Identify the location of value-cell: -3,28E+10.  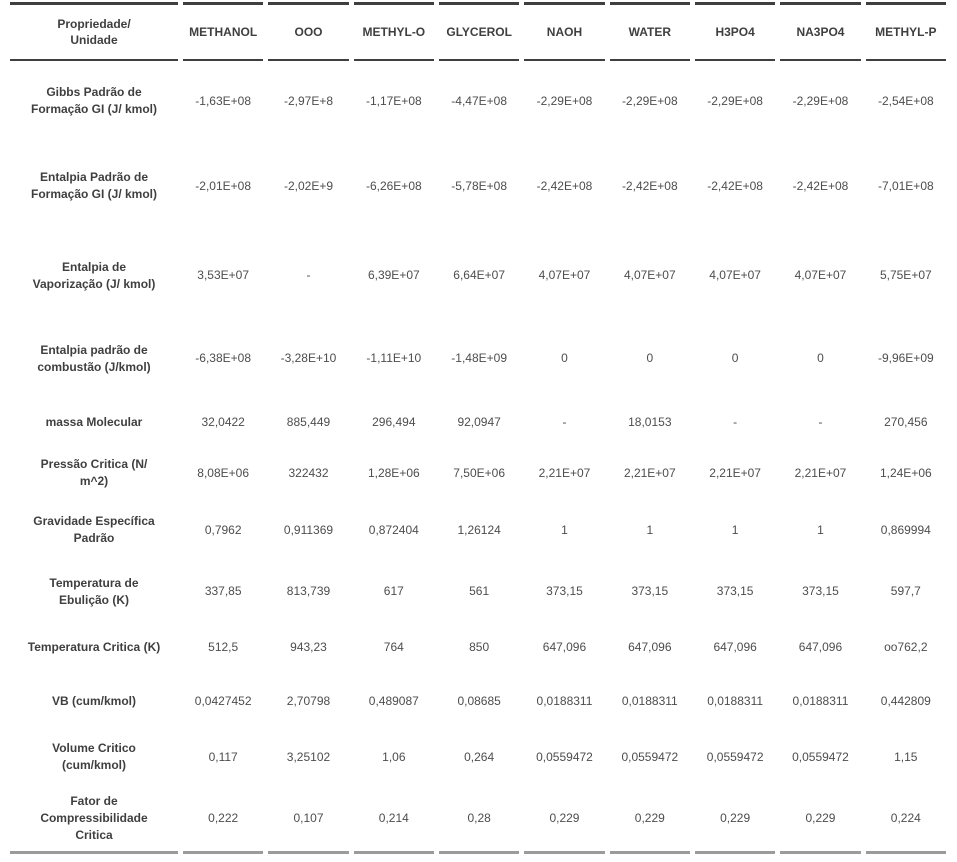
(308, 358).